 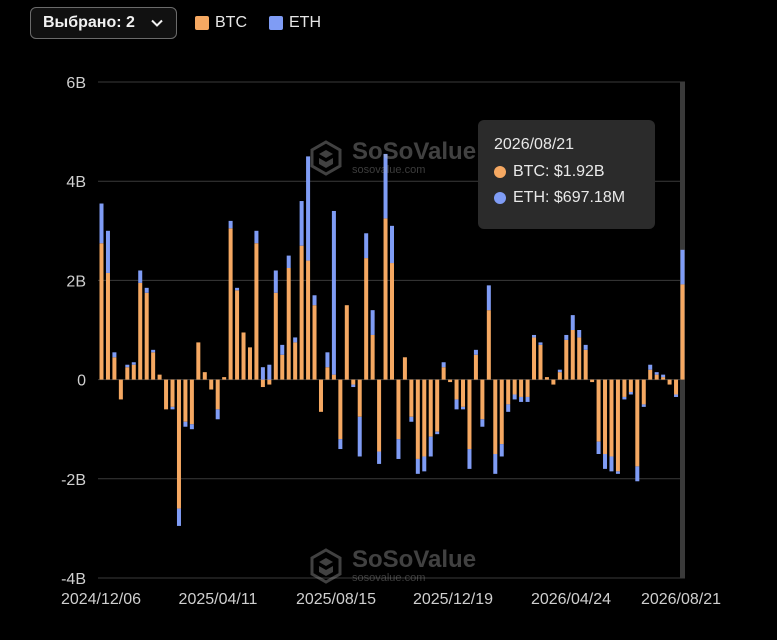 What do you see at coordinates (221, 23) in the screenshot?
I see `legend-item-btc: BTC` at bounding box center [221, 23].